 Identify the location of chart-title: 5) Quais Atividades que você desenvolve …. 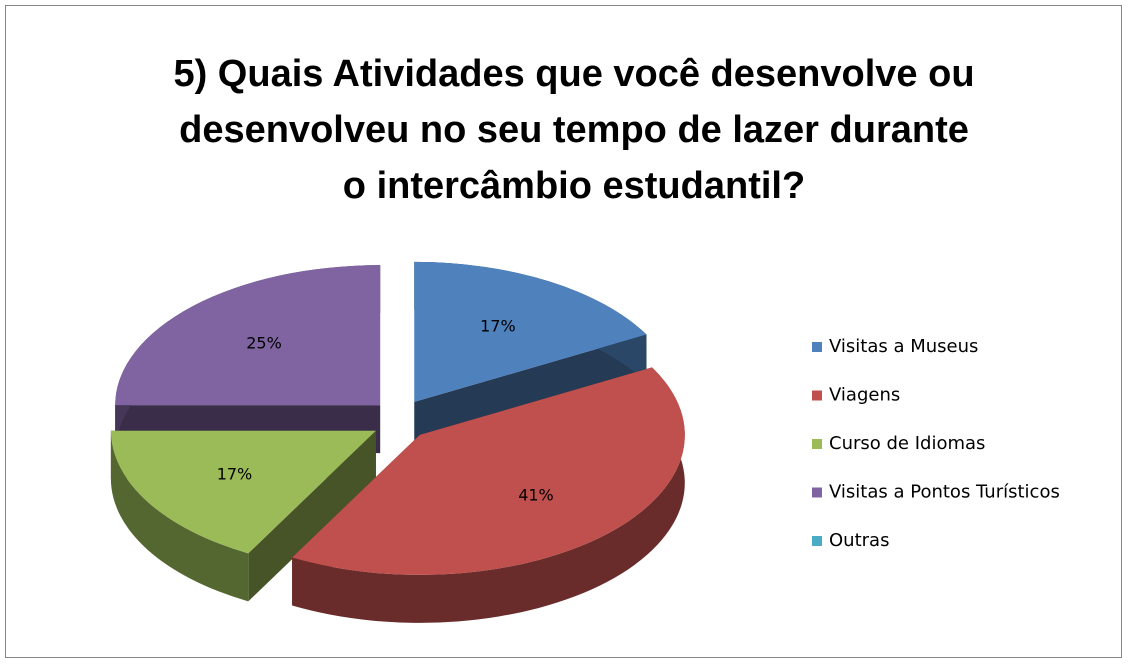
(573, 74).